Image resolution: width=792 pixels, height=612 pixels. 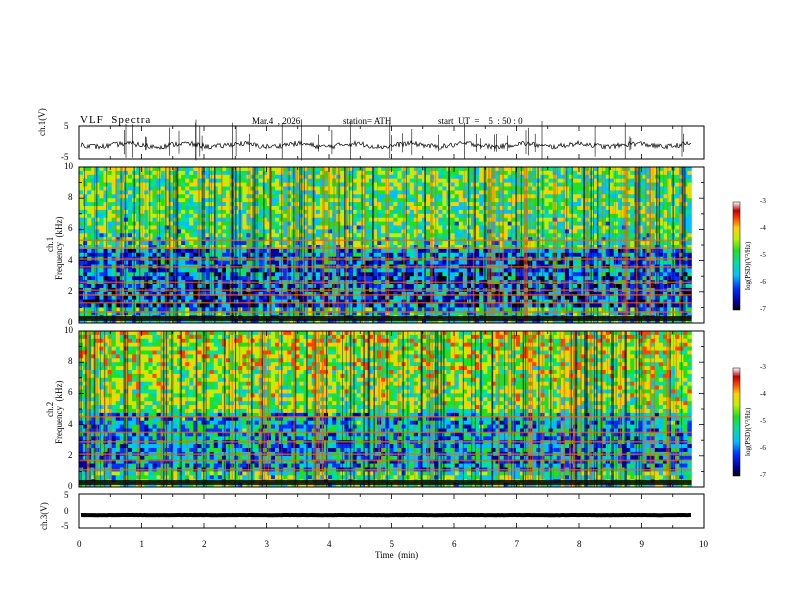 What do you see at coordinates (763, 282) in the screenshot?
I see `ch1-colorbar-tick-neg6: -6` at bounding box center [763, 282].